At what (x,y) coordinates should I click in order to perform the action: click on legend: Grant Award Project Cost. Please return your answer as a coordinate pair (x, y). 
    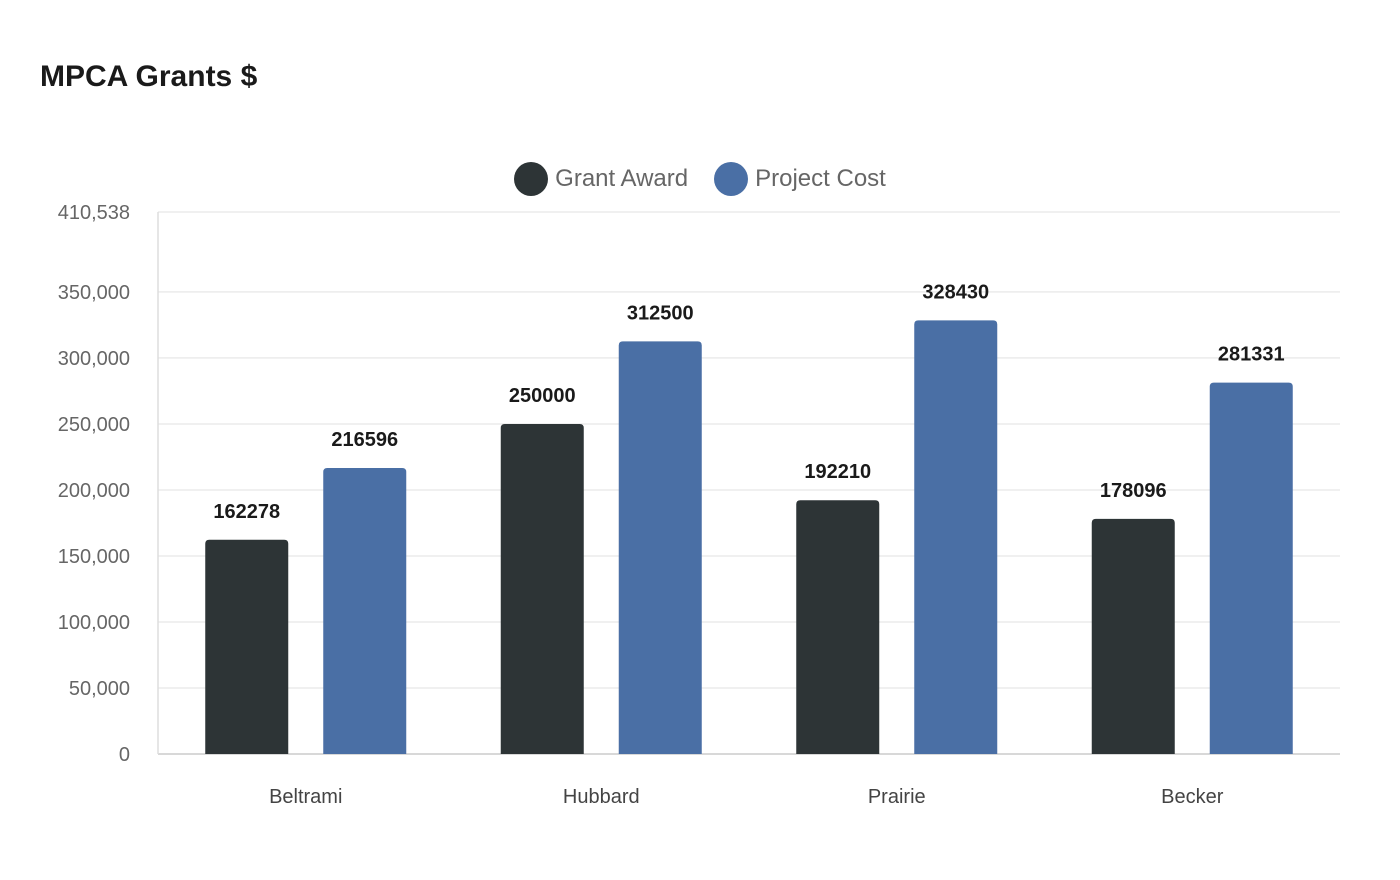
    Looking at the image, I should click on (700, 179).